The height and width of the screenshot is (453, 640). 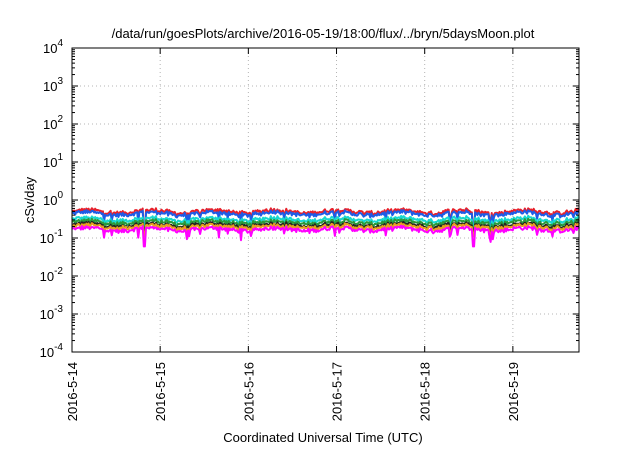 I want to click on y-tick-label: 10⁻⁴, so click(x=52, y=351).